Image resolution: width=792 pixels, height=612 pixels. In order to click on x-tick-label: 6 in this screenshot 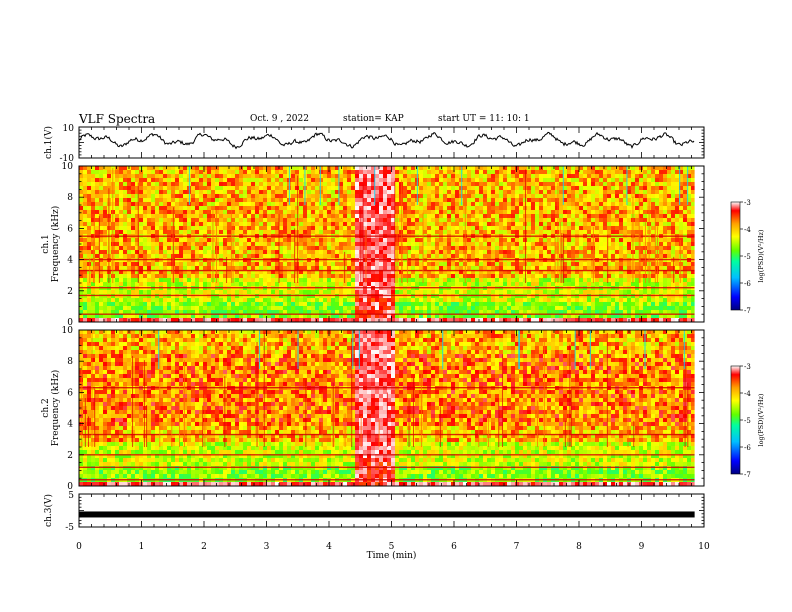, I will do `click(454, 547)`.